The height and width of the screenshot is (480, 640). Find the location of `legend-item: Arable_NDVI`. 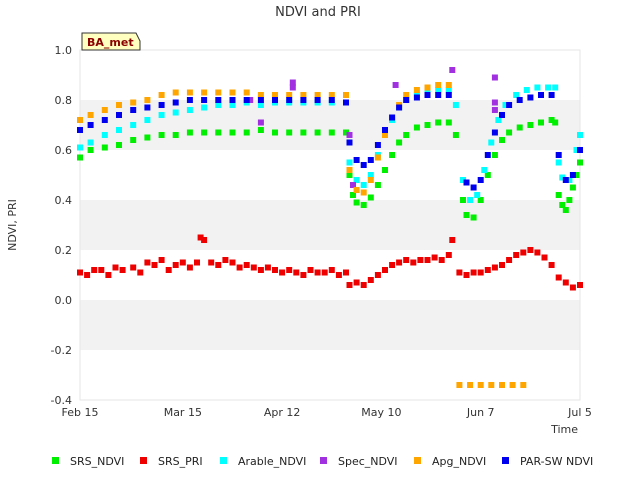

legend-item: Arable_NDVI is located at coordinates (263, 461).